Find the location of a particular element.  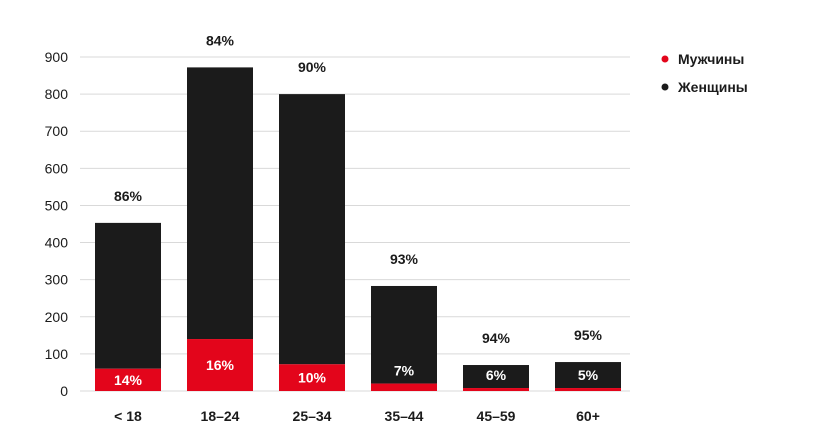

y-tick-label: 100 is located at coordinates (57, 354).